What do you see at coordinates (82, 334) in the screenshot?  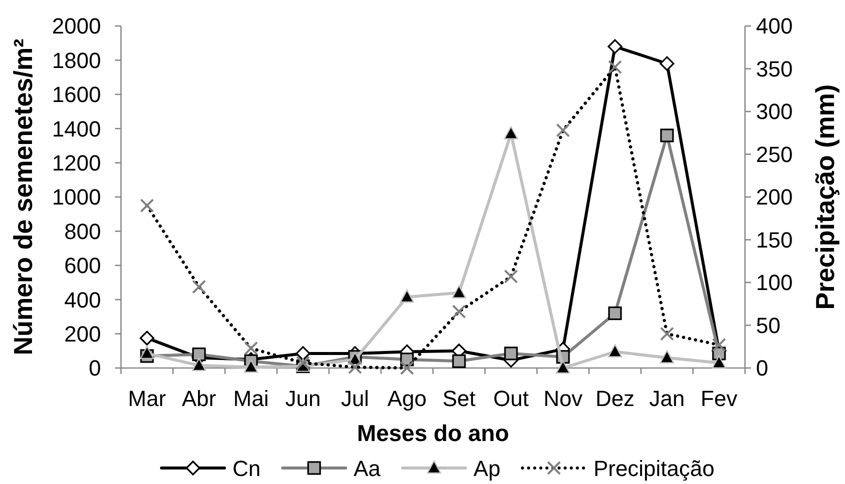 I see `y-tick-label: 200` at bounding box center [82, 334].